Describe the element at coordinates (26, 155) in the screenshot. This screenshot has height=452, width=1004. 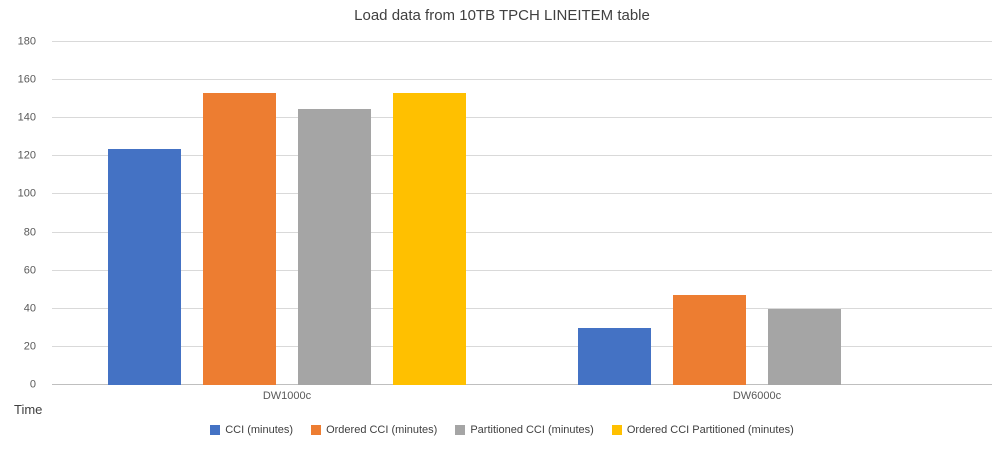
I see `y-tick-label: 120` at that location.